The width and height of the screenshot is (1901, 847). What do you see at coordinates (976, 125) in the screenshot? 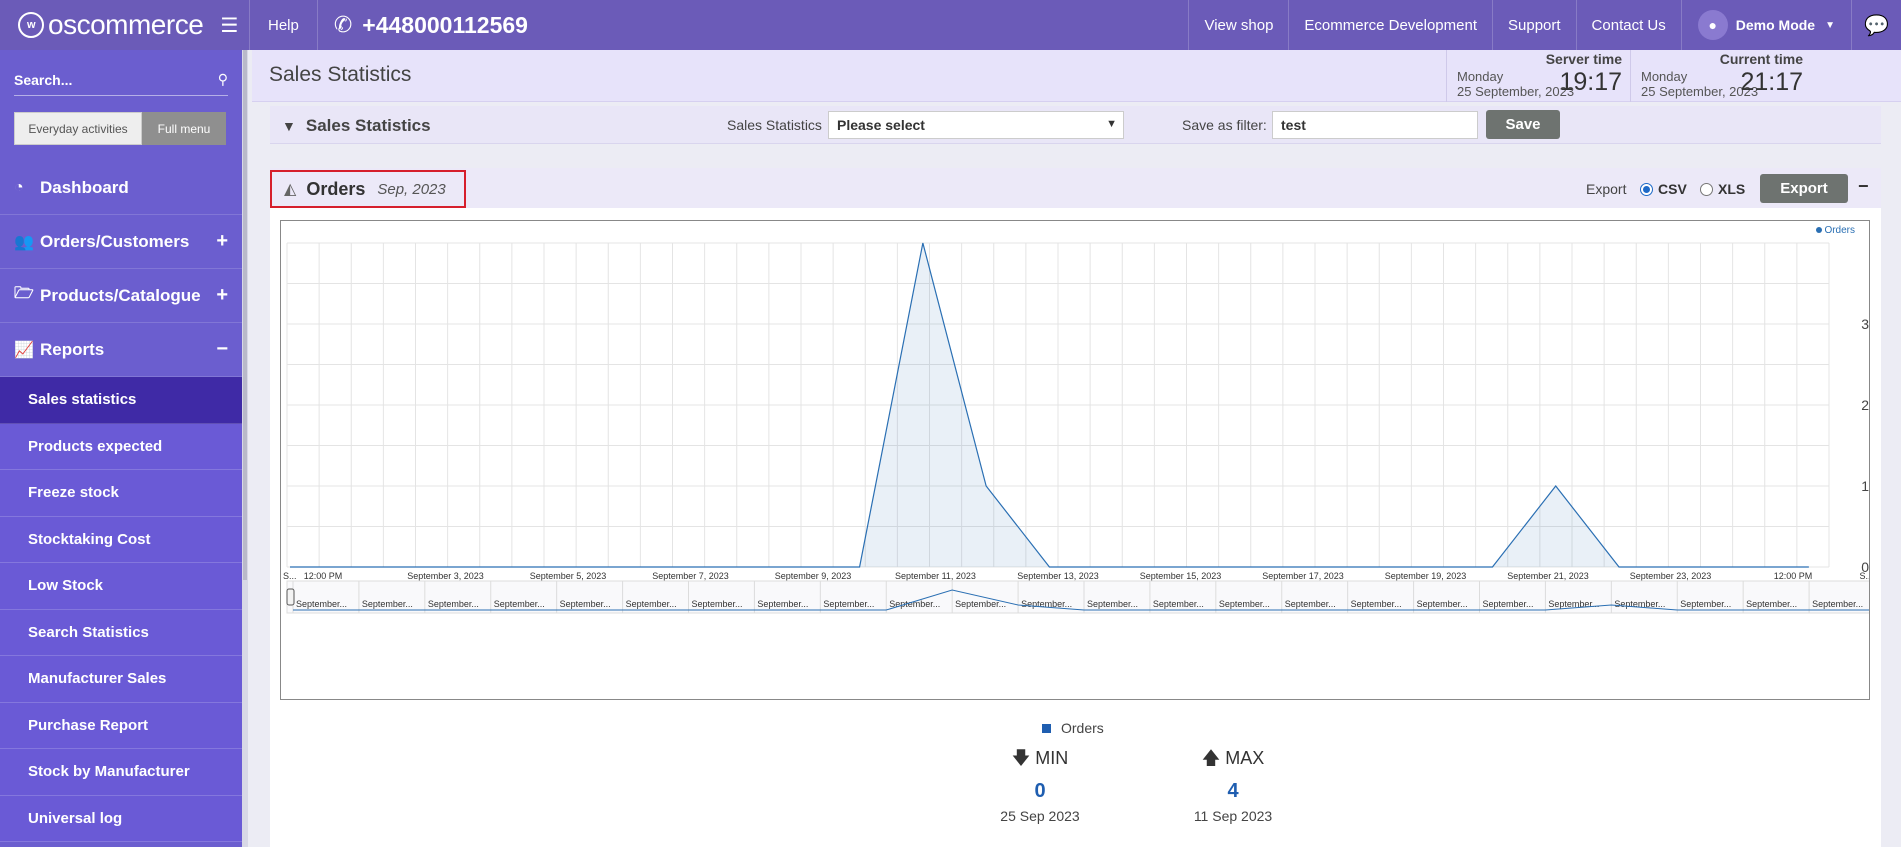
I see `sales-statistics-select: Please select ▼` at bounding box center [976, 125].